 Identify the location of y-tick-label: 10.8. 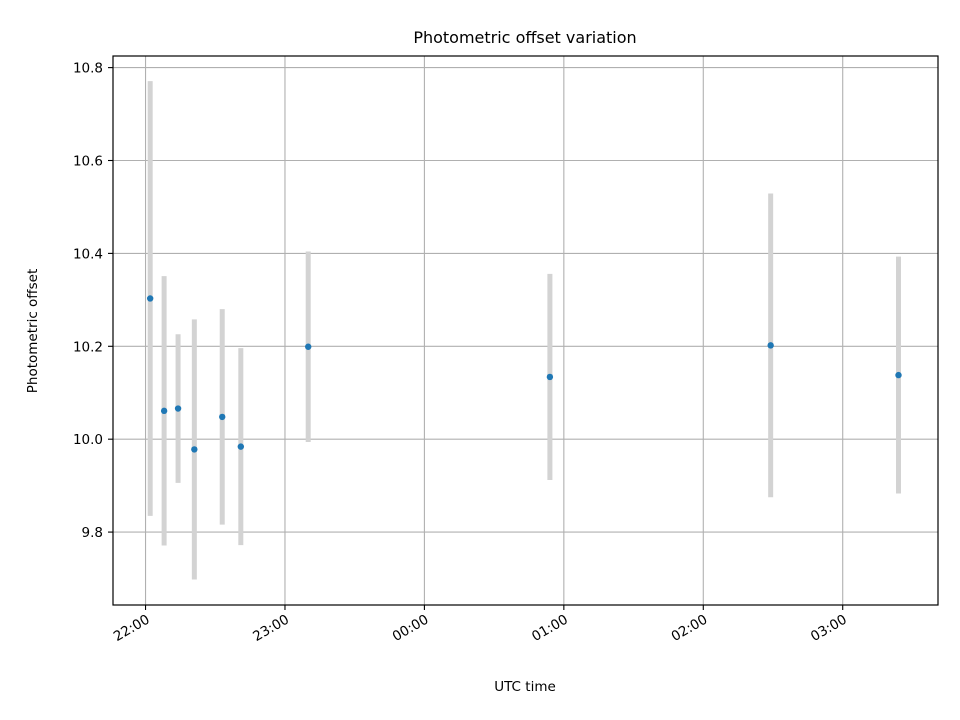
(88, 69).